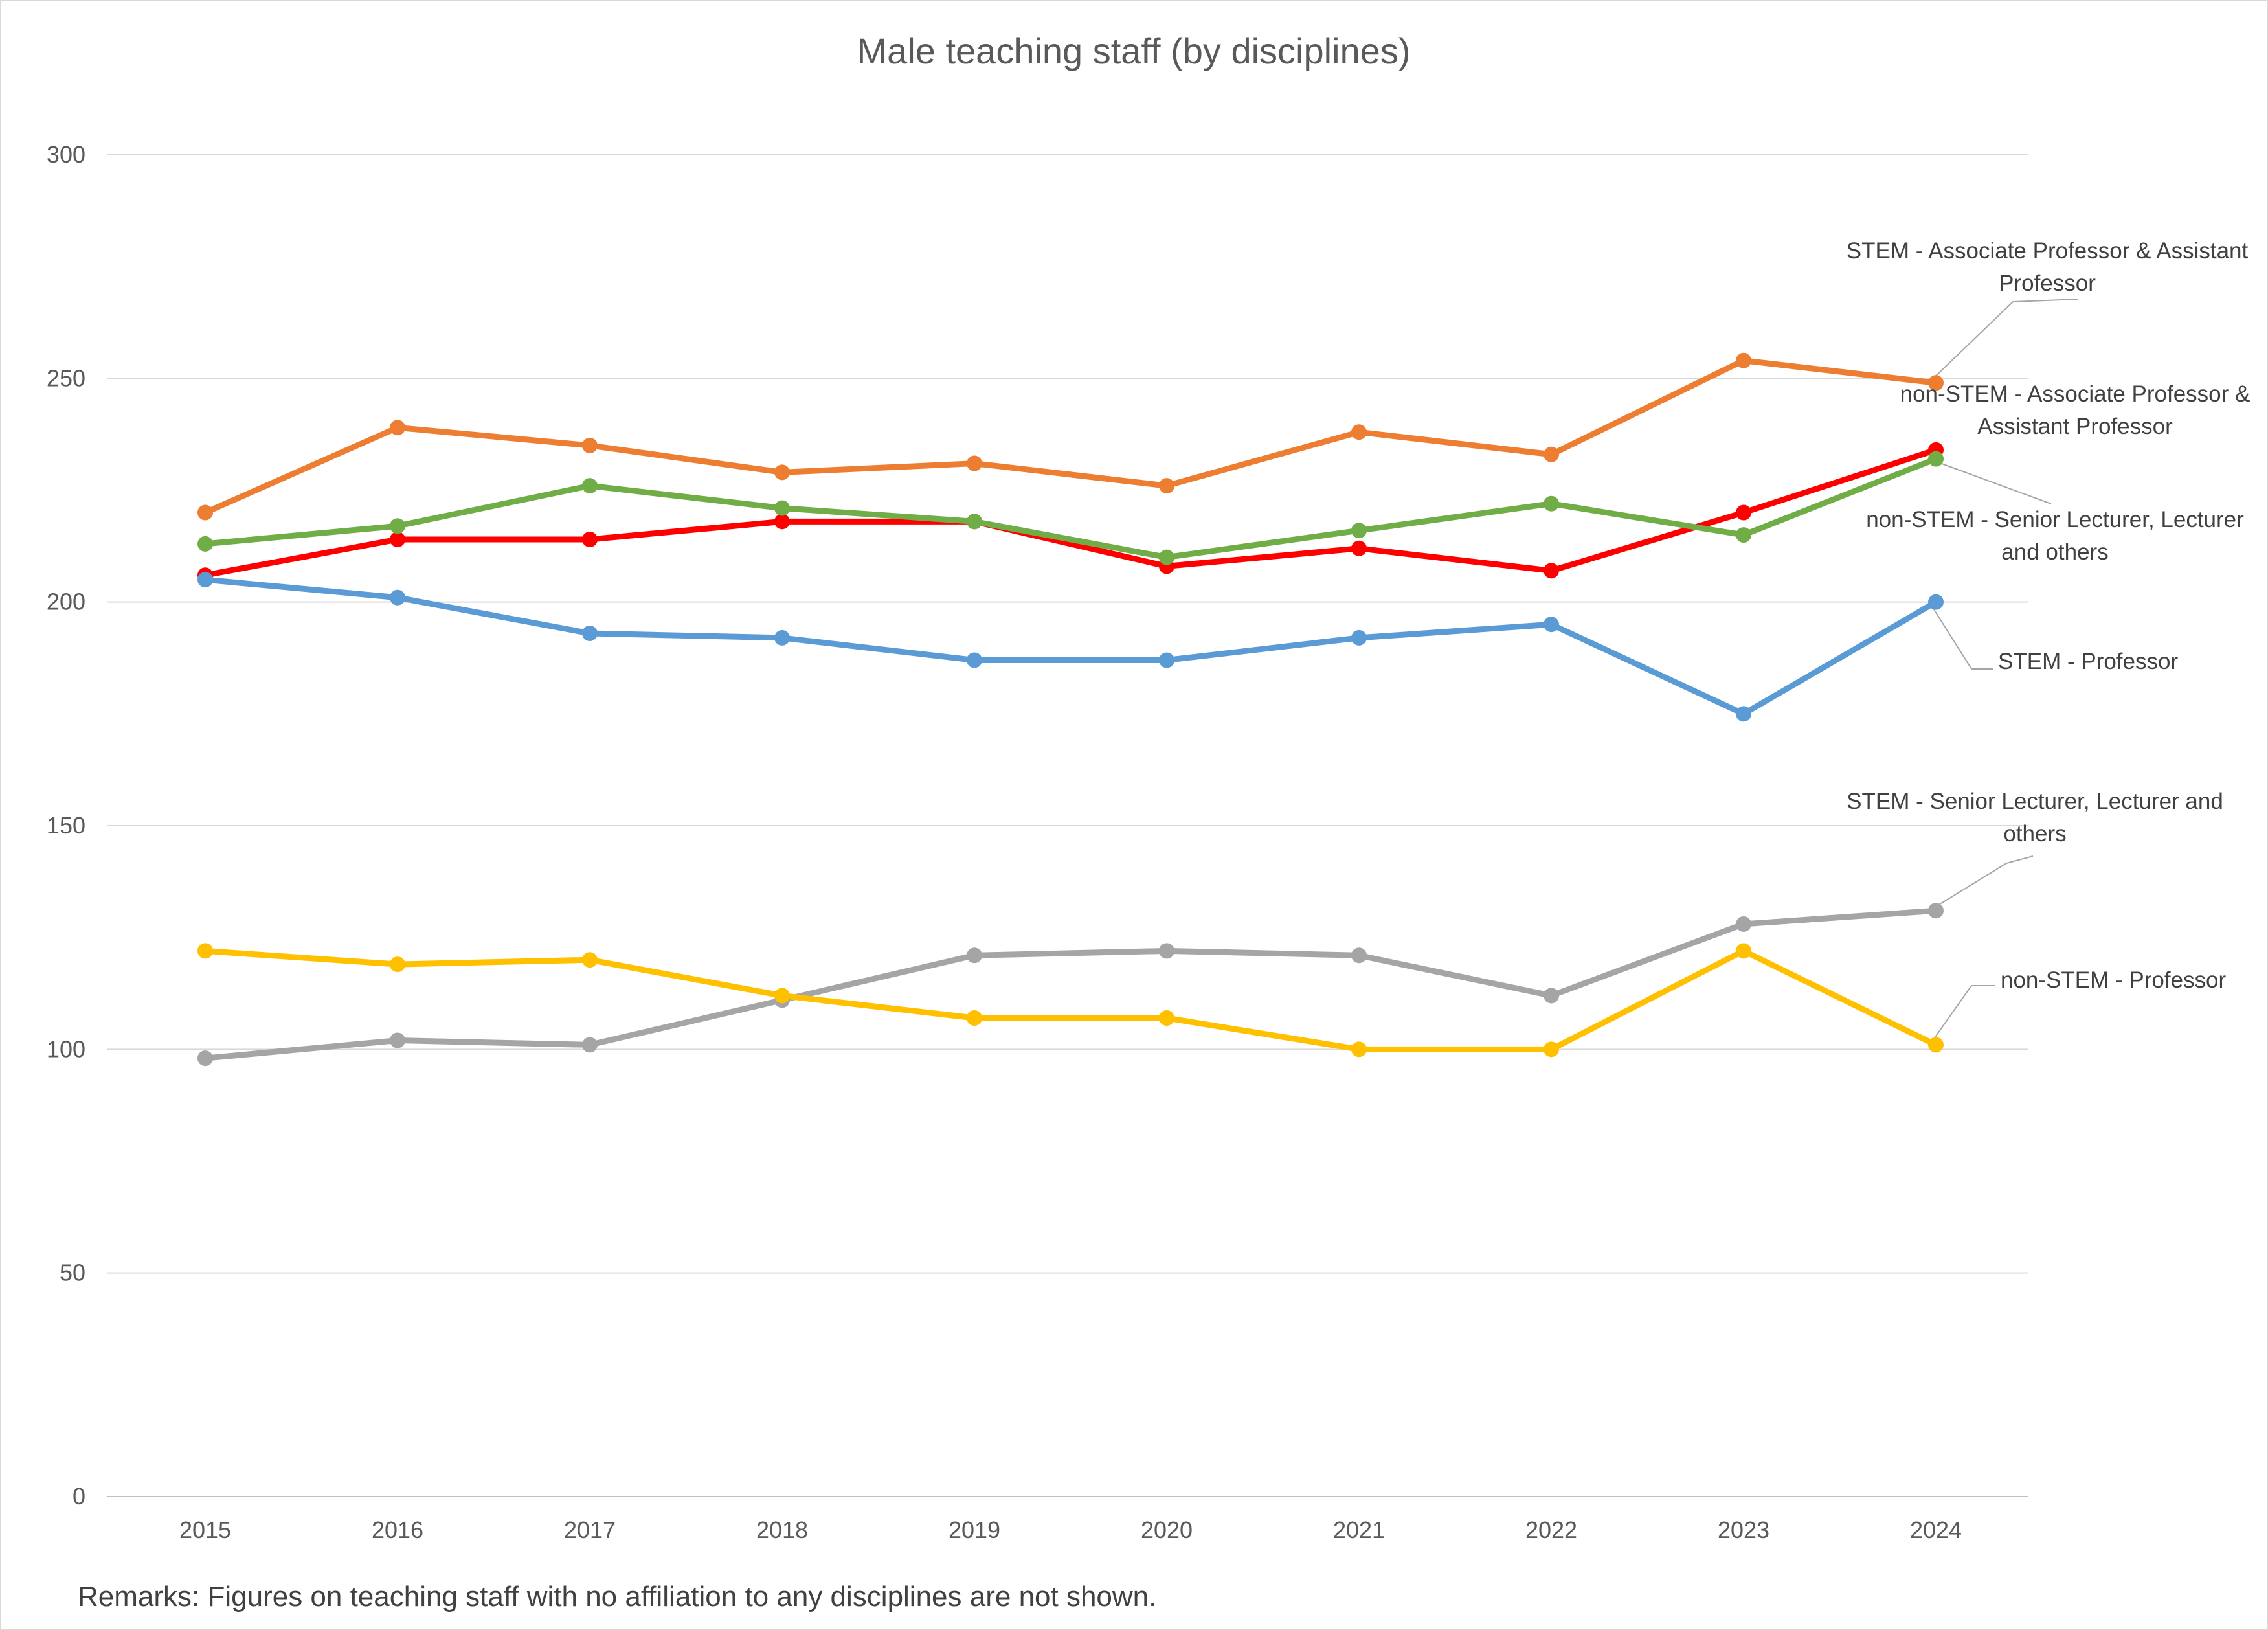 This screenshot has width=2268, height=1630. What do you see at coordinates (205, 1530) in the screenshot?
I see `x-tick-label: 2015` at bounding box center [205, 1530].